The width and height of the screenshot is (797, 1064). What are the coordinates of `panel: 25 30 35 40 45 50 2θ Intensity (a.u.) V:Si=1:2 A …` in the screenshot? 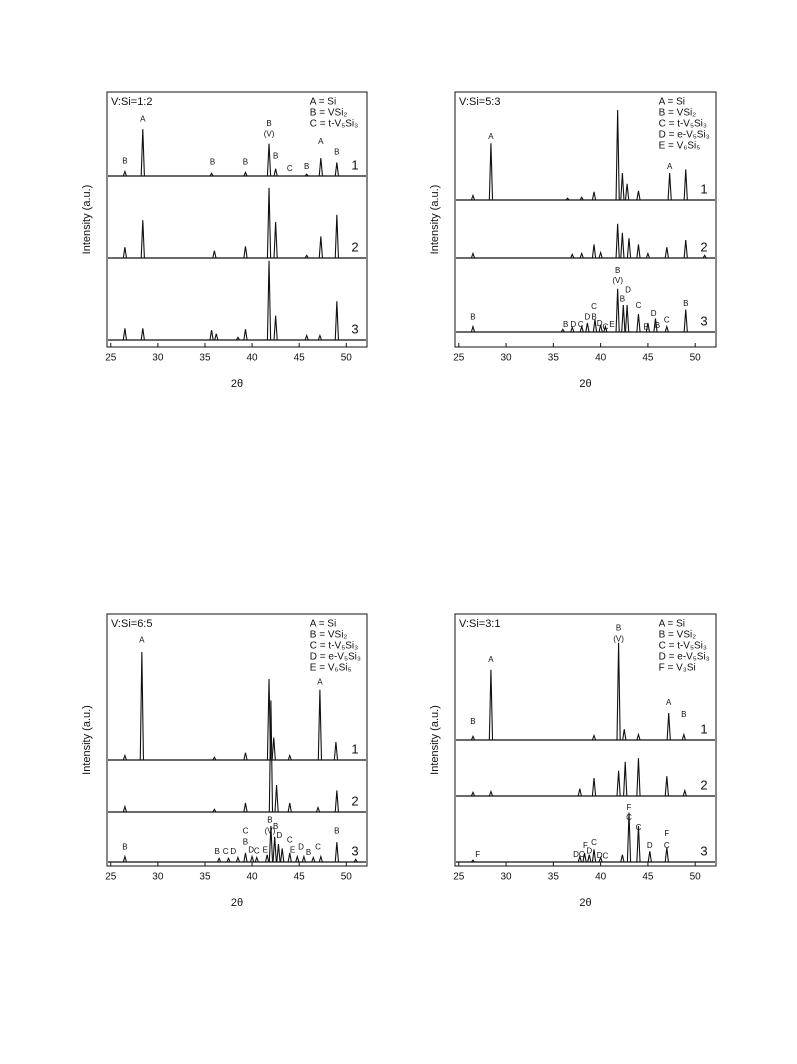 It's located at (224, 240).